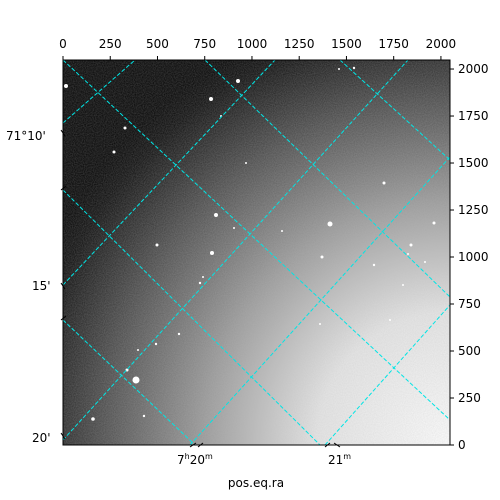  Describe the element at coordinates (462, 445) in the screenshot. I see `right-tick-label: 0` at that location.